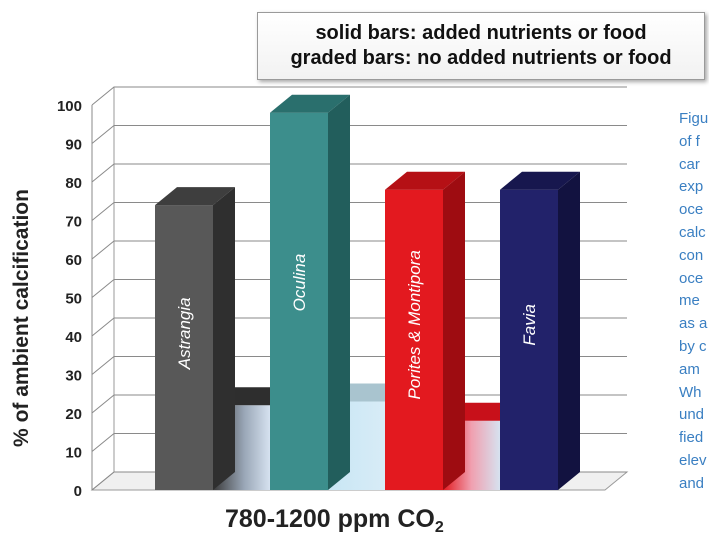  Describe the element at coordinates (693, 460) in the screenshot. I see `caption-line: elev` at that location.